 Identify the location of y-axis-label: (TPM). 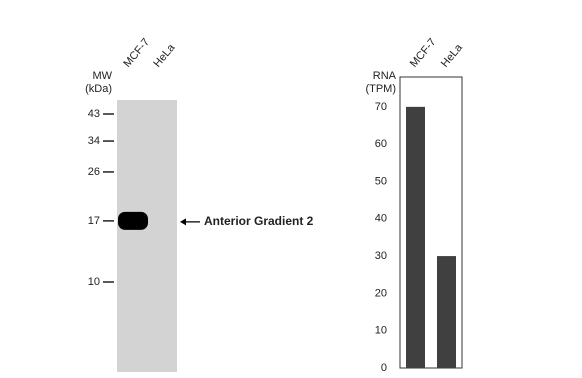
(380, 89).